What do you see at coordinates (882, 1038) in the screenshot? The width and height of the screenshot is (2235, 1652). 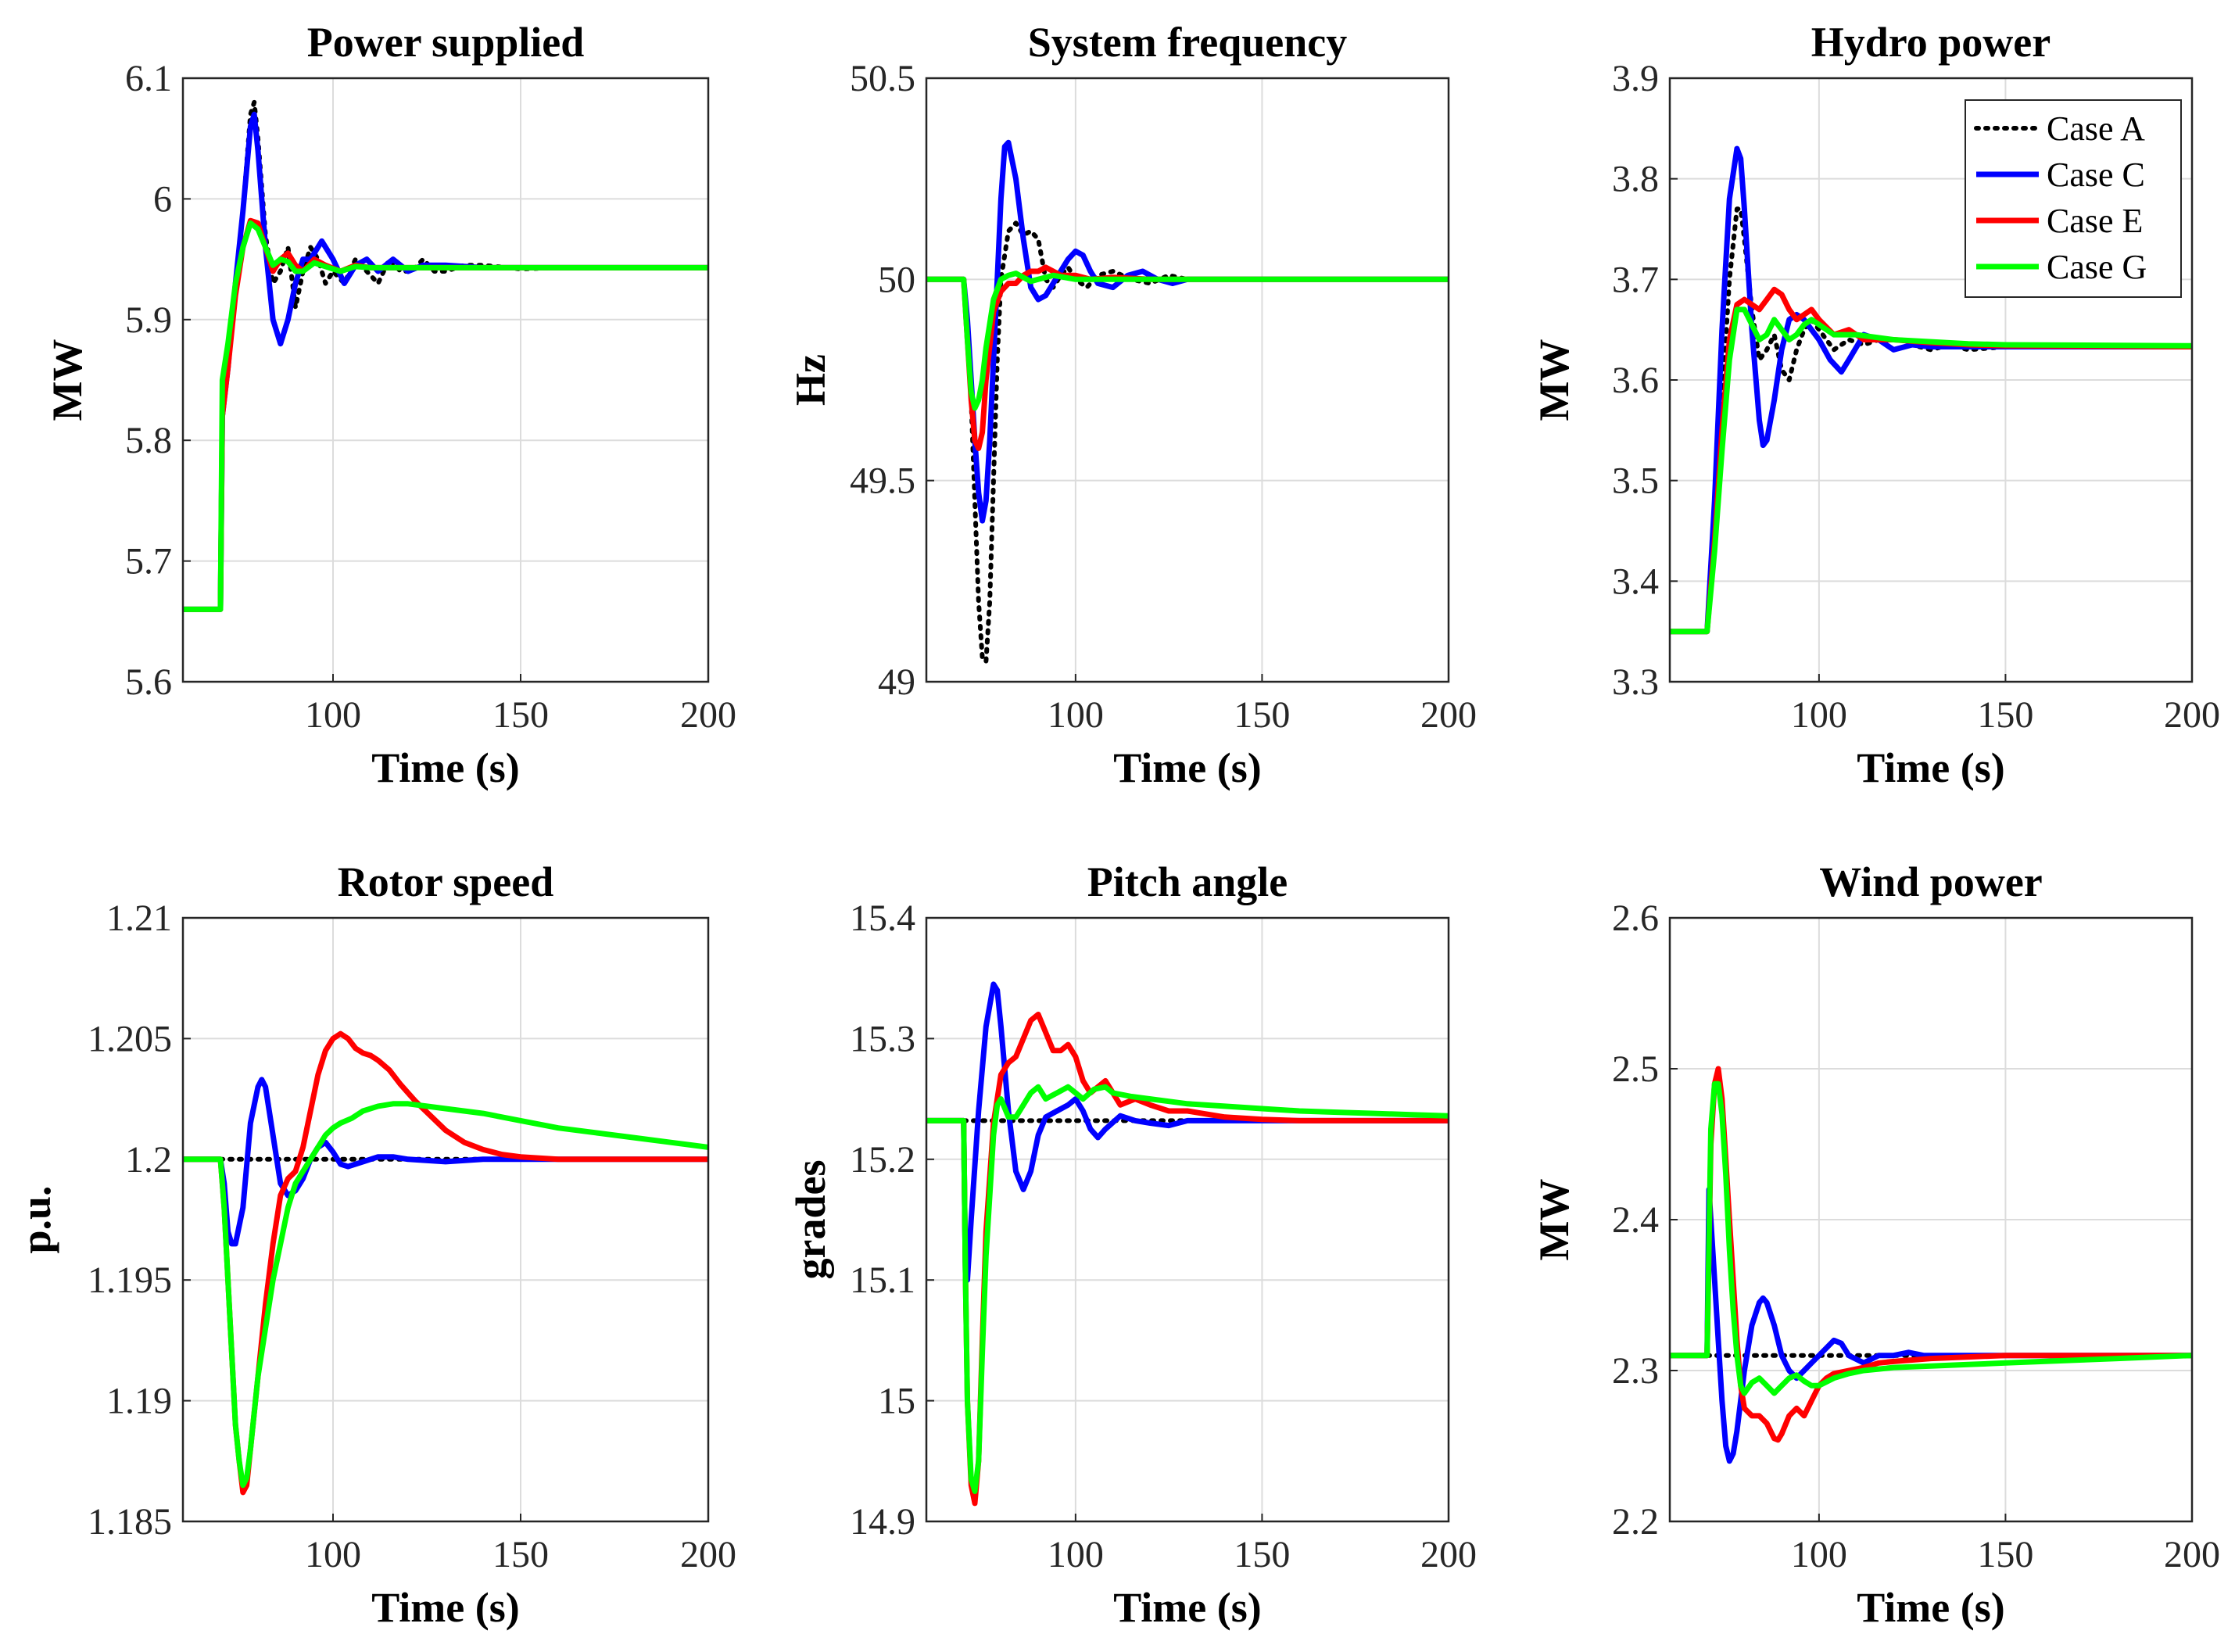 I see `y-tick-label: 15.3` at bounding box center [882, 1038].